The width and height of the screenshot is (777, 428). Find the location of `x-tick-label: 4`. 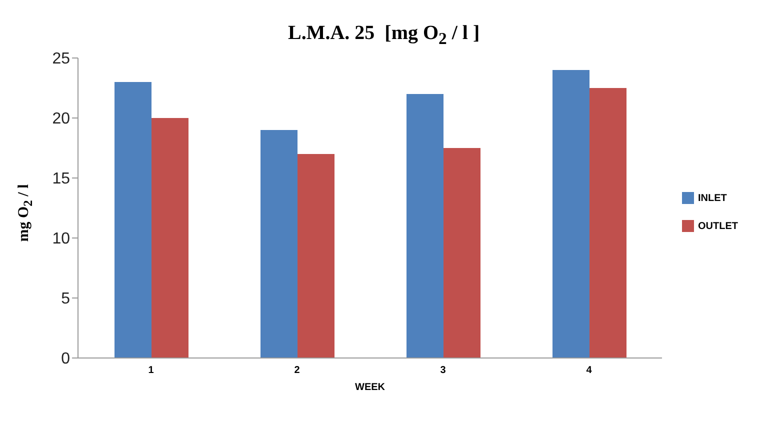

x-tick-label: 4 is located at coordinates (589, 370).